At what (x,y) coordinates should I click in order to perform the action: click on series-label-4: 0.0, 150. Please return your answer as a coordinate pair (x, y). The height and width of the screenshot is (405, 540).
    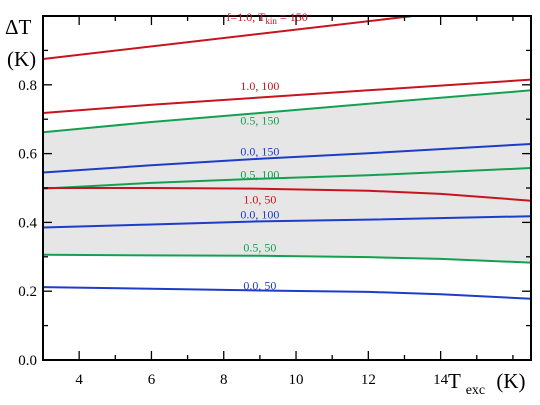
    Looking at the image, I should click on (259, 151).